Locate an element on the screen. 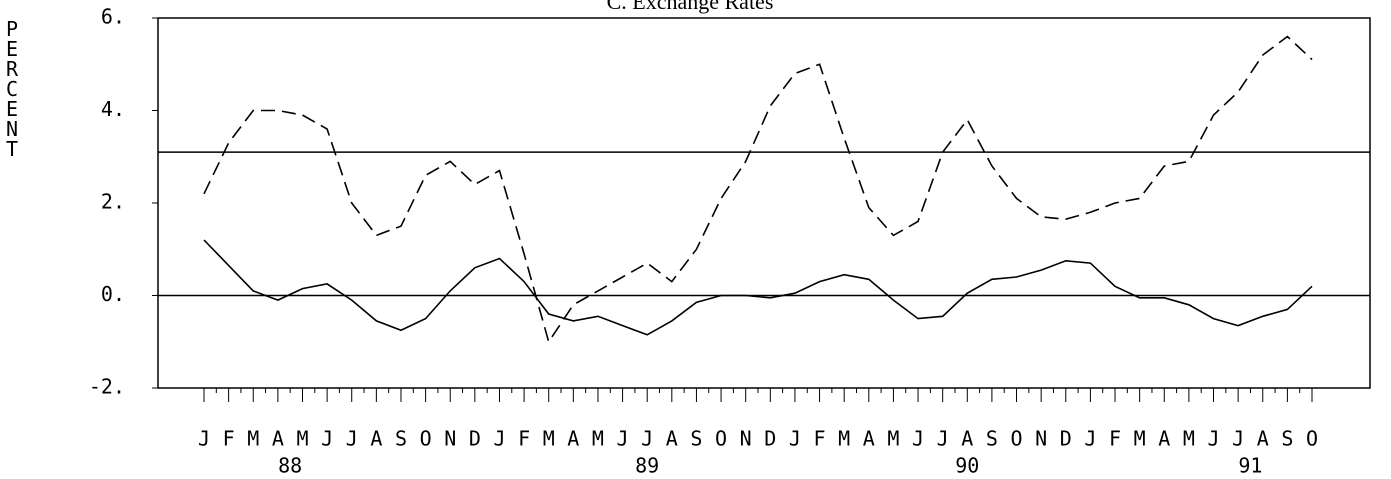 The width and height of the screenshot is (1391, 479). y-tick-label: 6. is located at coordinates (113, 17).